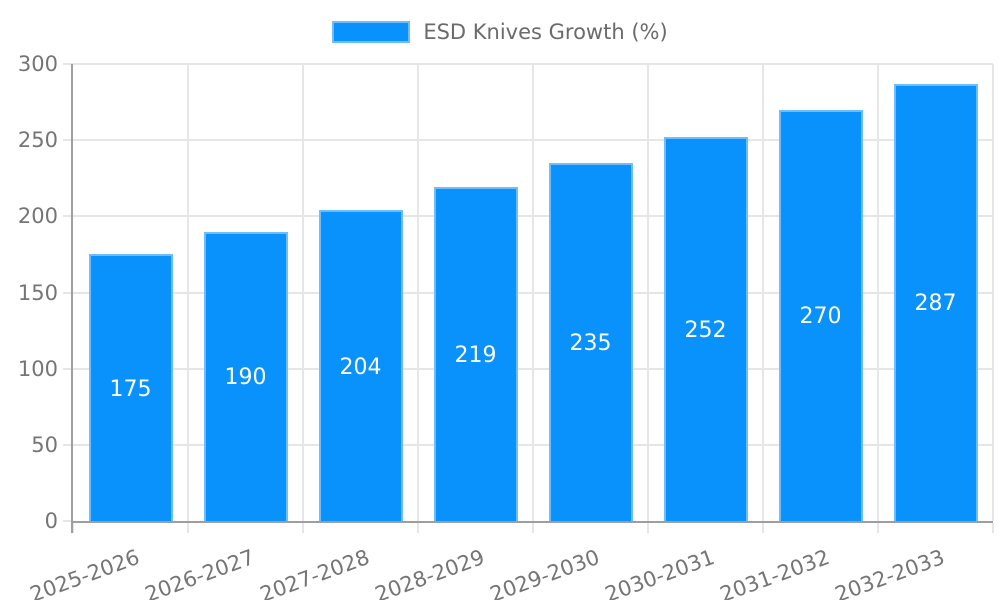  I want to click on bar: 175, so click(130, 387).